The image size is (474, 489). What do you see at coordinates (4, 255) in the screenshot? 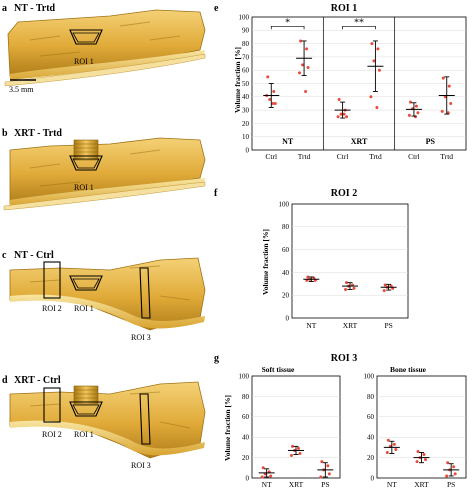
I see `panel-c-letter: c` at bounding box center [4, 255].